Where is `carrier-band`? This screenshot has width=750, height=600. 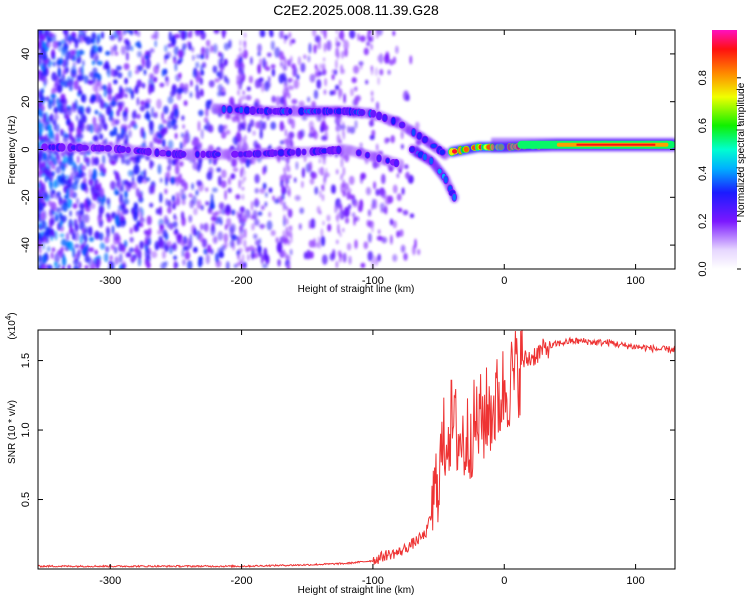 carrier-band is located at coordinates (583, 144).